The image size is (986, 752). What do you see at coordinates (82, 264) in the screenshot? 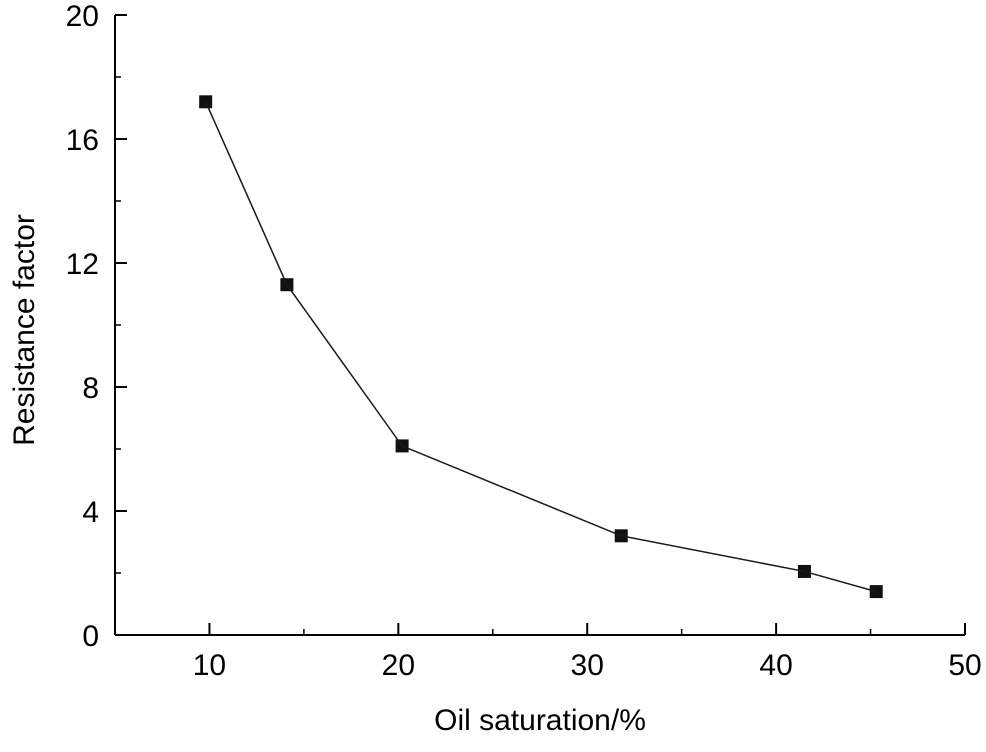
I see `y-tick-label: 12` at bounding box center [82, 264].